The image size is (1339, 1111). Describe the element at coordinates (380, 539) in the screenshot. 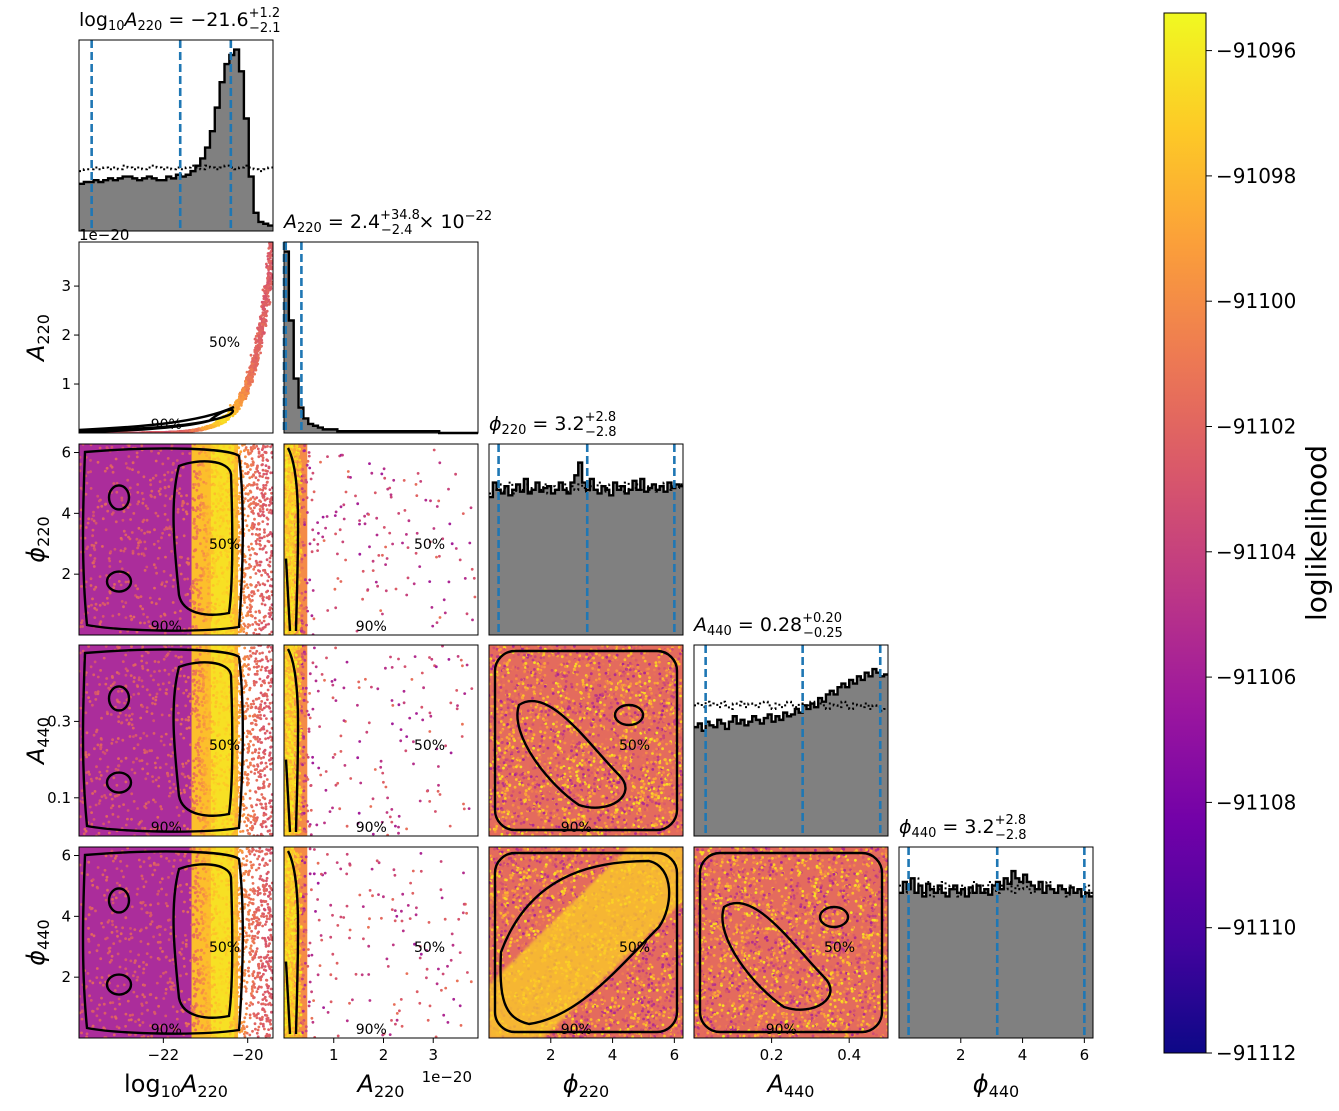

I see `scatter-points` at that location.